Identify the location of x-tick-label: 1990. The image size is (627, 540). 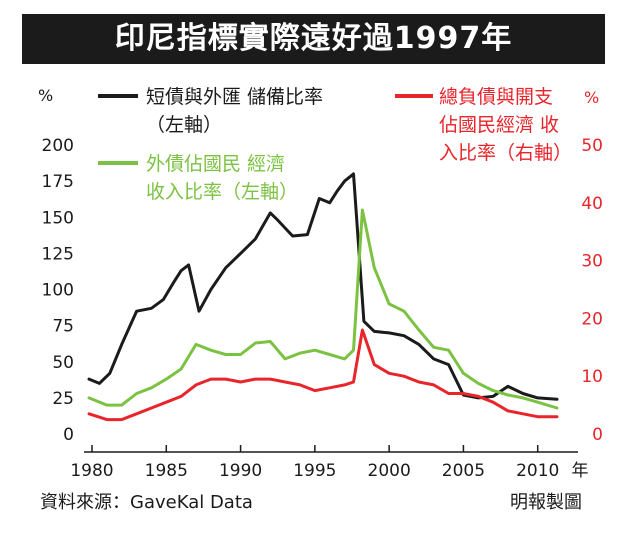
(240, 471).